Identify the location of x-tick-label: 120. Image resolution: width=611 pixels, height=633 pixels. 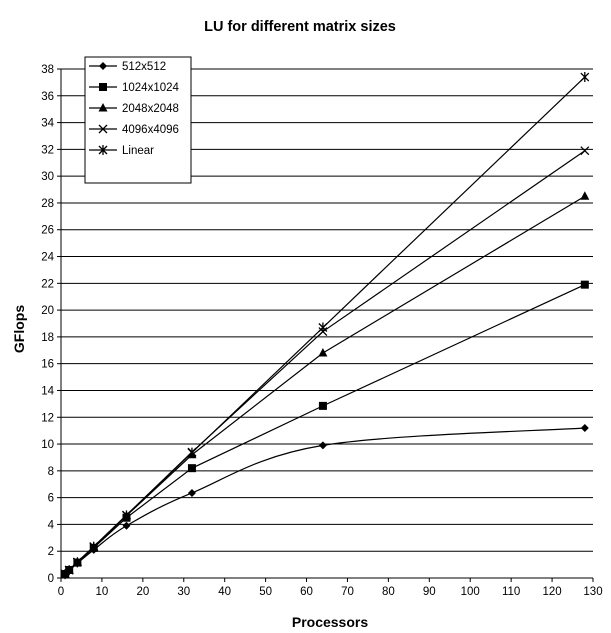
(551, 592).